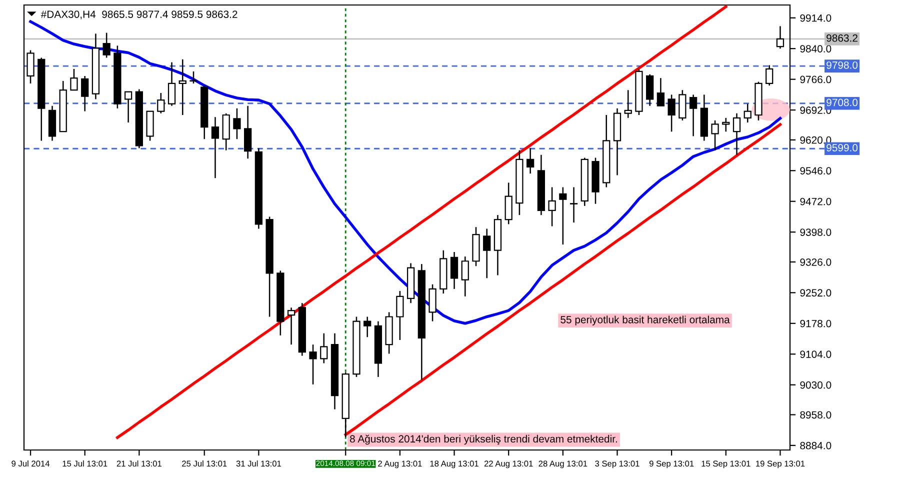 Image resolution: width=900 pixels, height=500 pixels. Describe the element at coordinates (816, 80) in the screenshot. I see `y-tick-label: 9766.0` at that location.